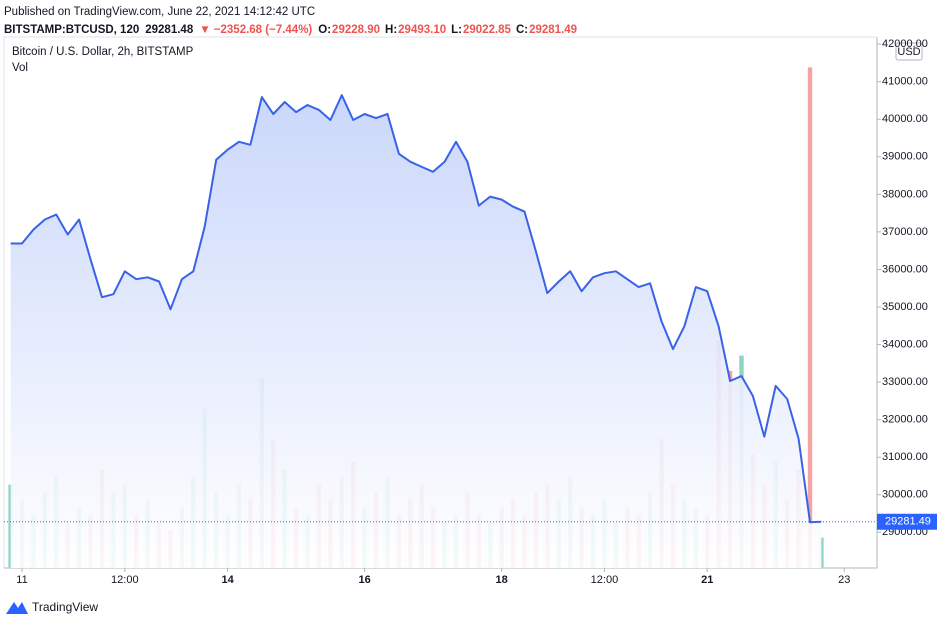  What do you see at coordinates (103, 52) in the screenshot?
I see `legend-title: Bitcoin / U.S. Dollar, 2h, BITSTAMP` at bounding box center [103, 52].